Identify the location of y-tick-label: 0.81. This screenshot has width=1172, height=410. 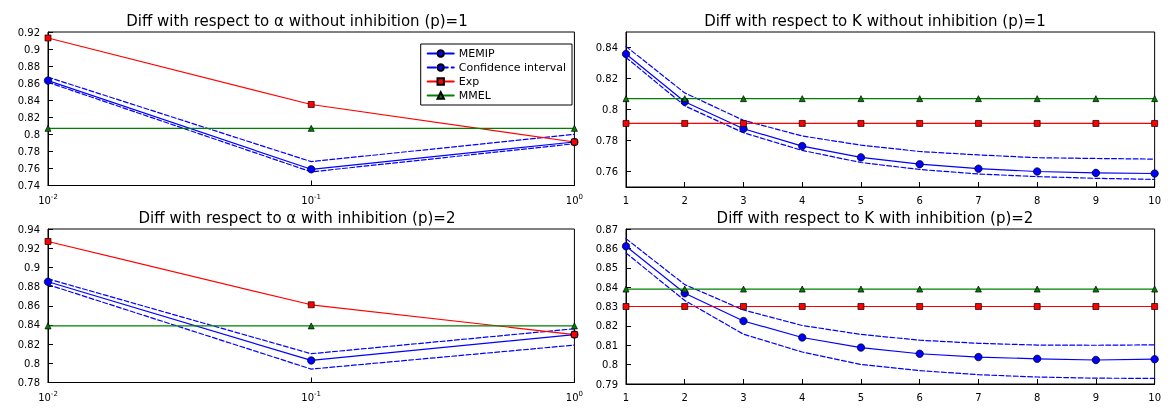
(606, 345).